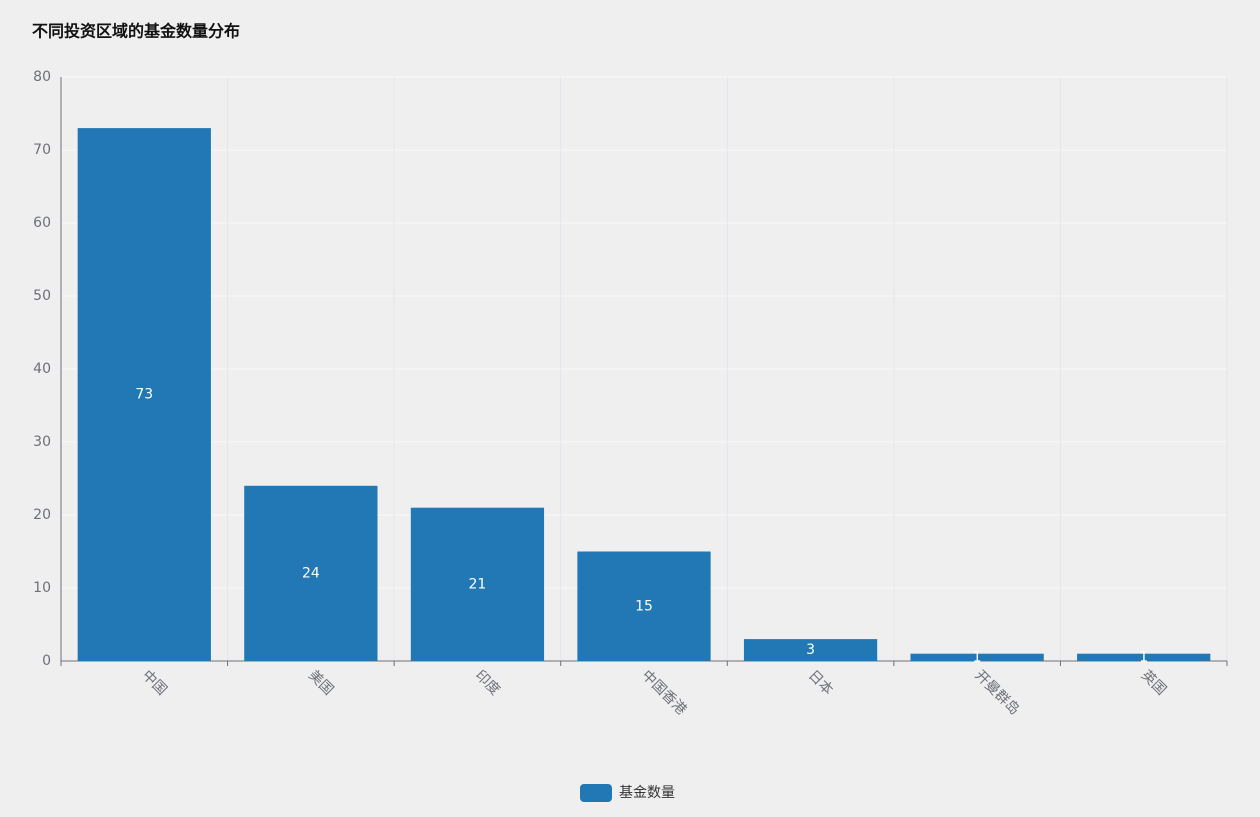 The width and height of the screenshot is (1260, 817). Describe the element at coordinates (42, 369) in the screenshot. I see `y-tick-label: 40` at that location.